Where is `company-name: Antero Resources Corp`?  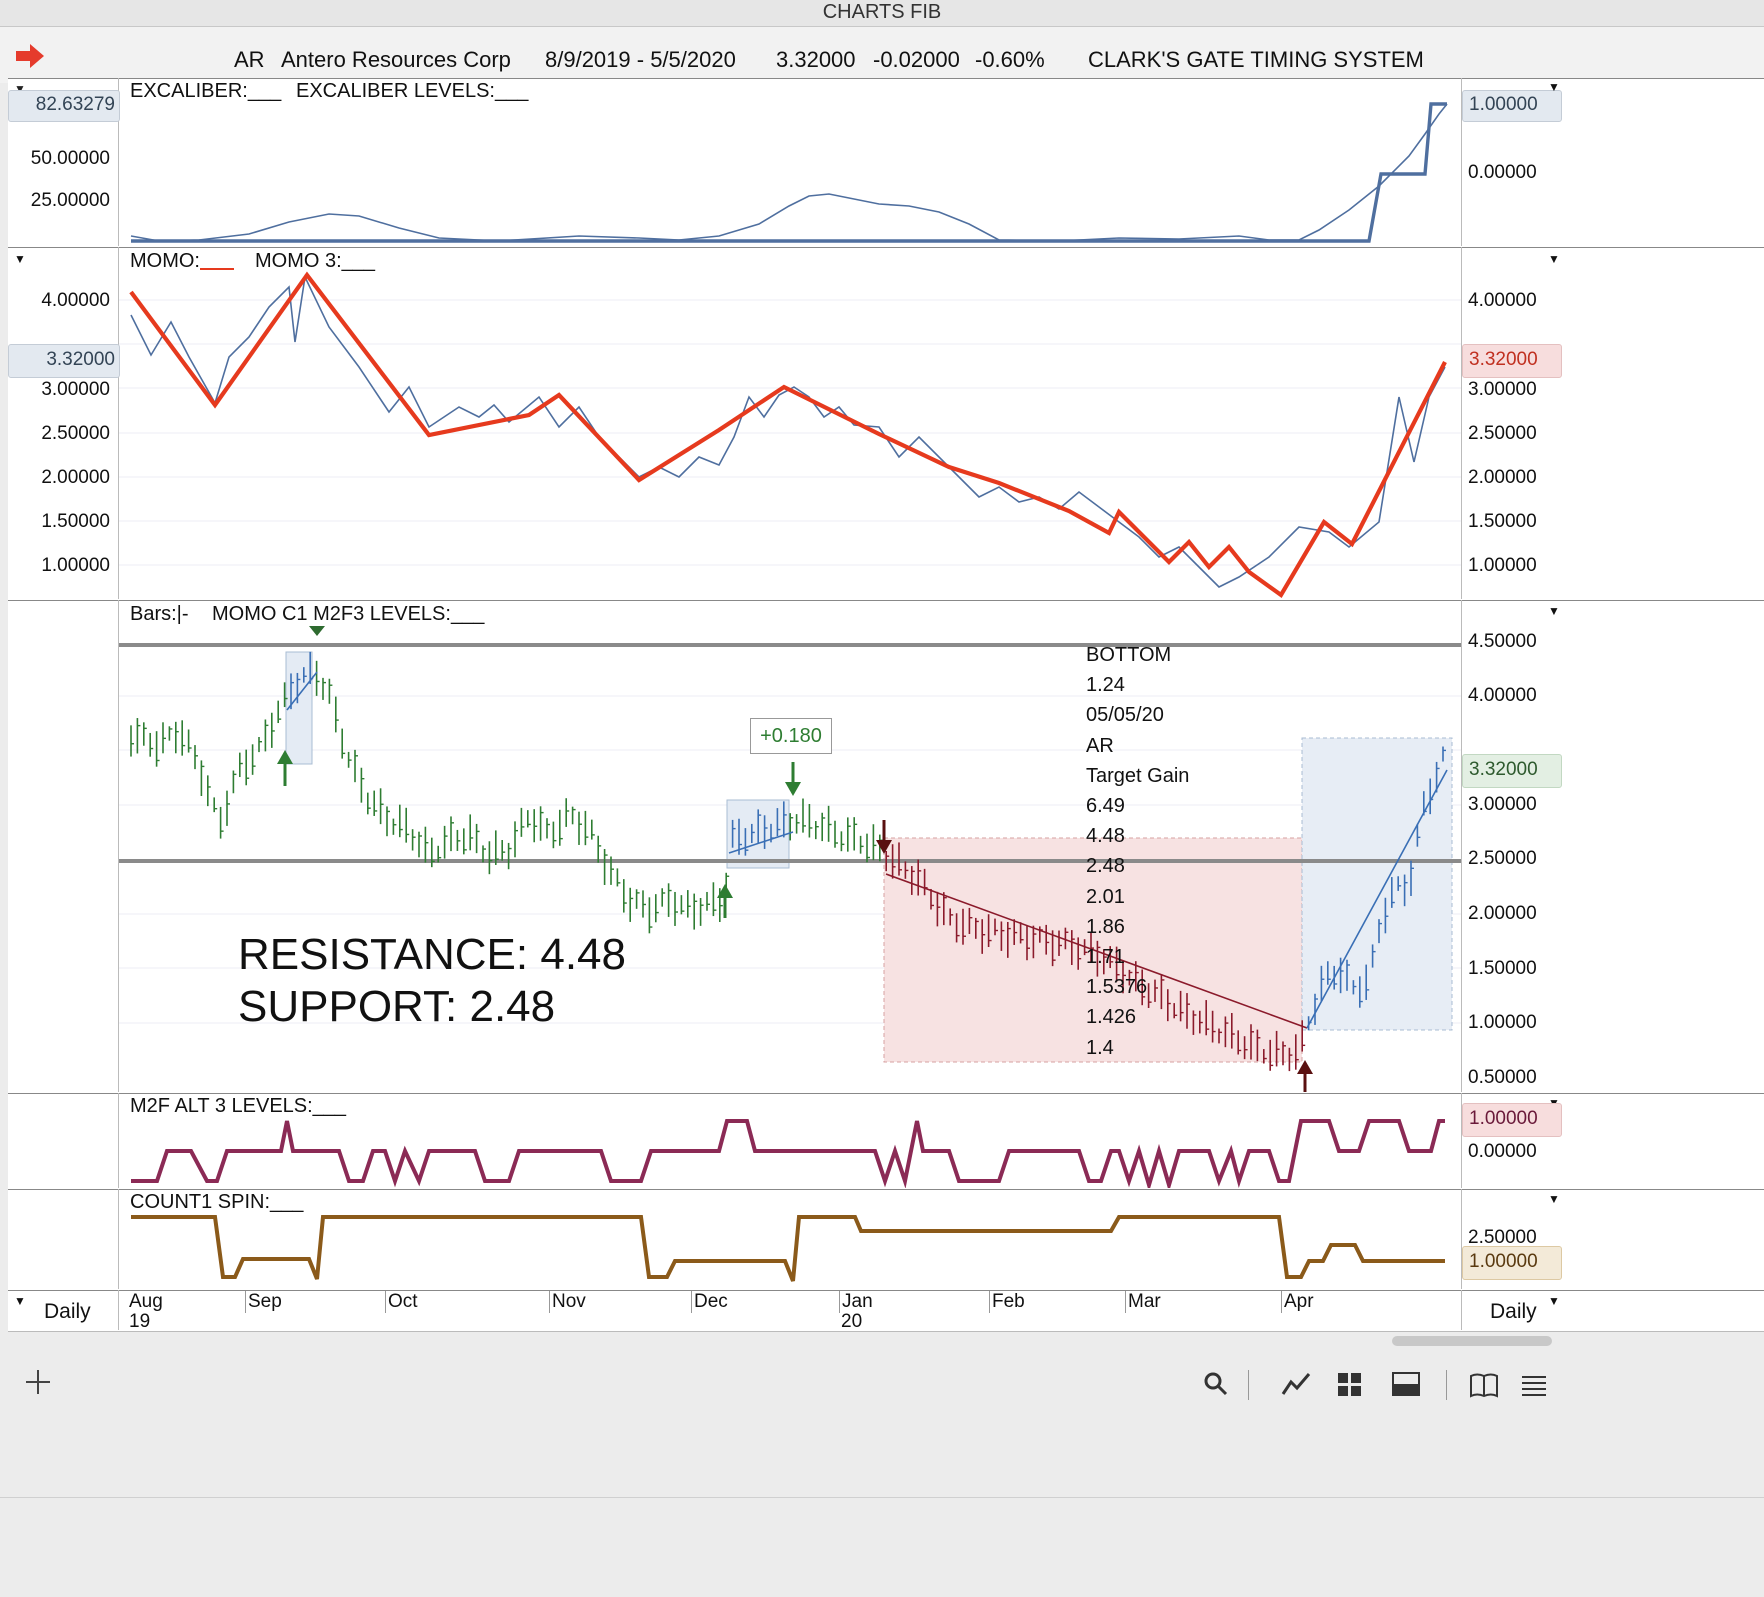 company-name: Antero Resources Corp is located at coordinates (396, 59).